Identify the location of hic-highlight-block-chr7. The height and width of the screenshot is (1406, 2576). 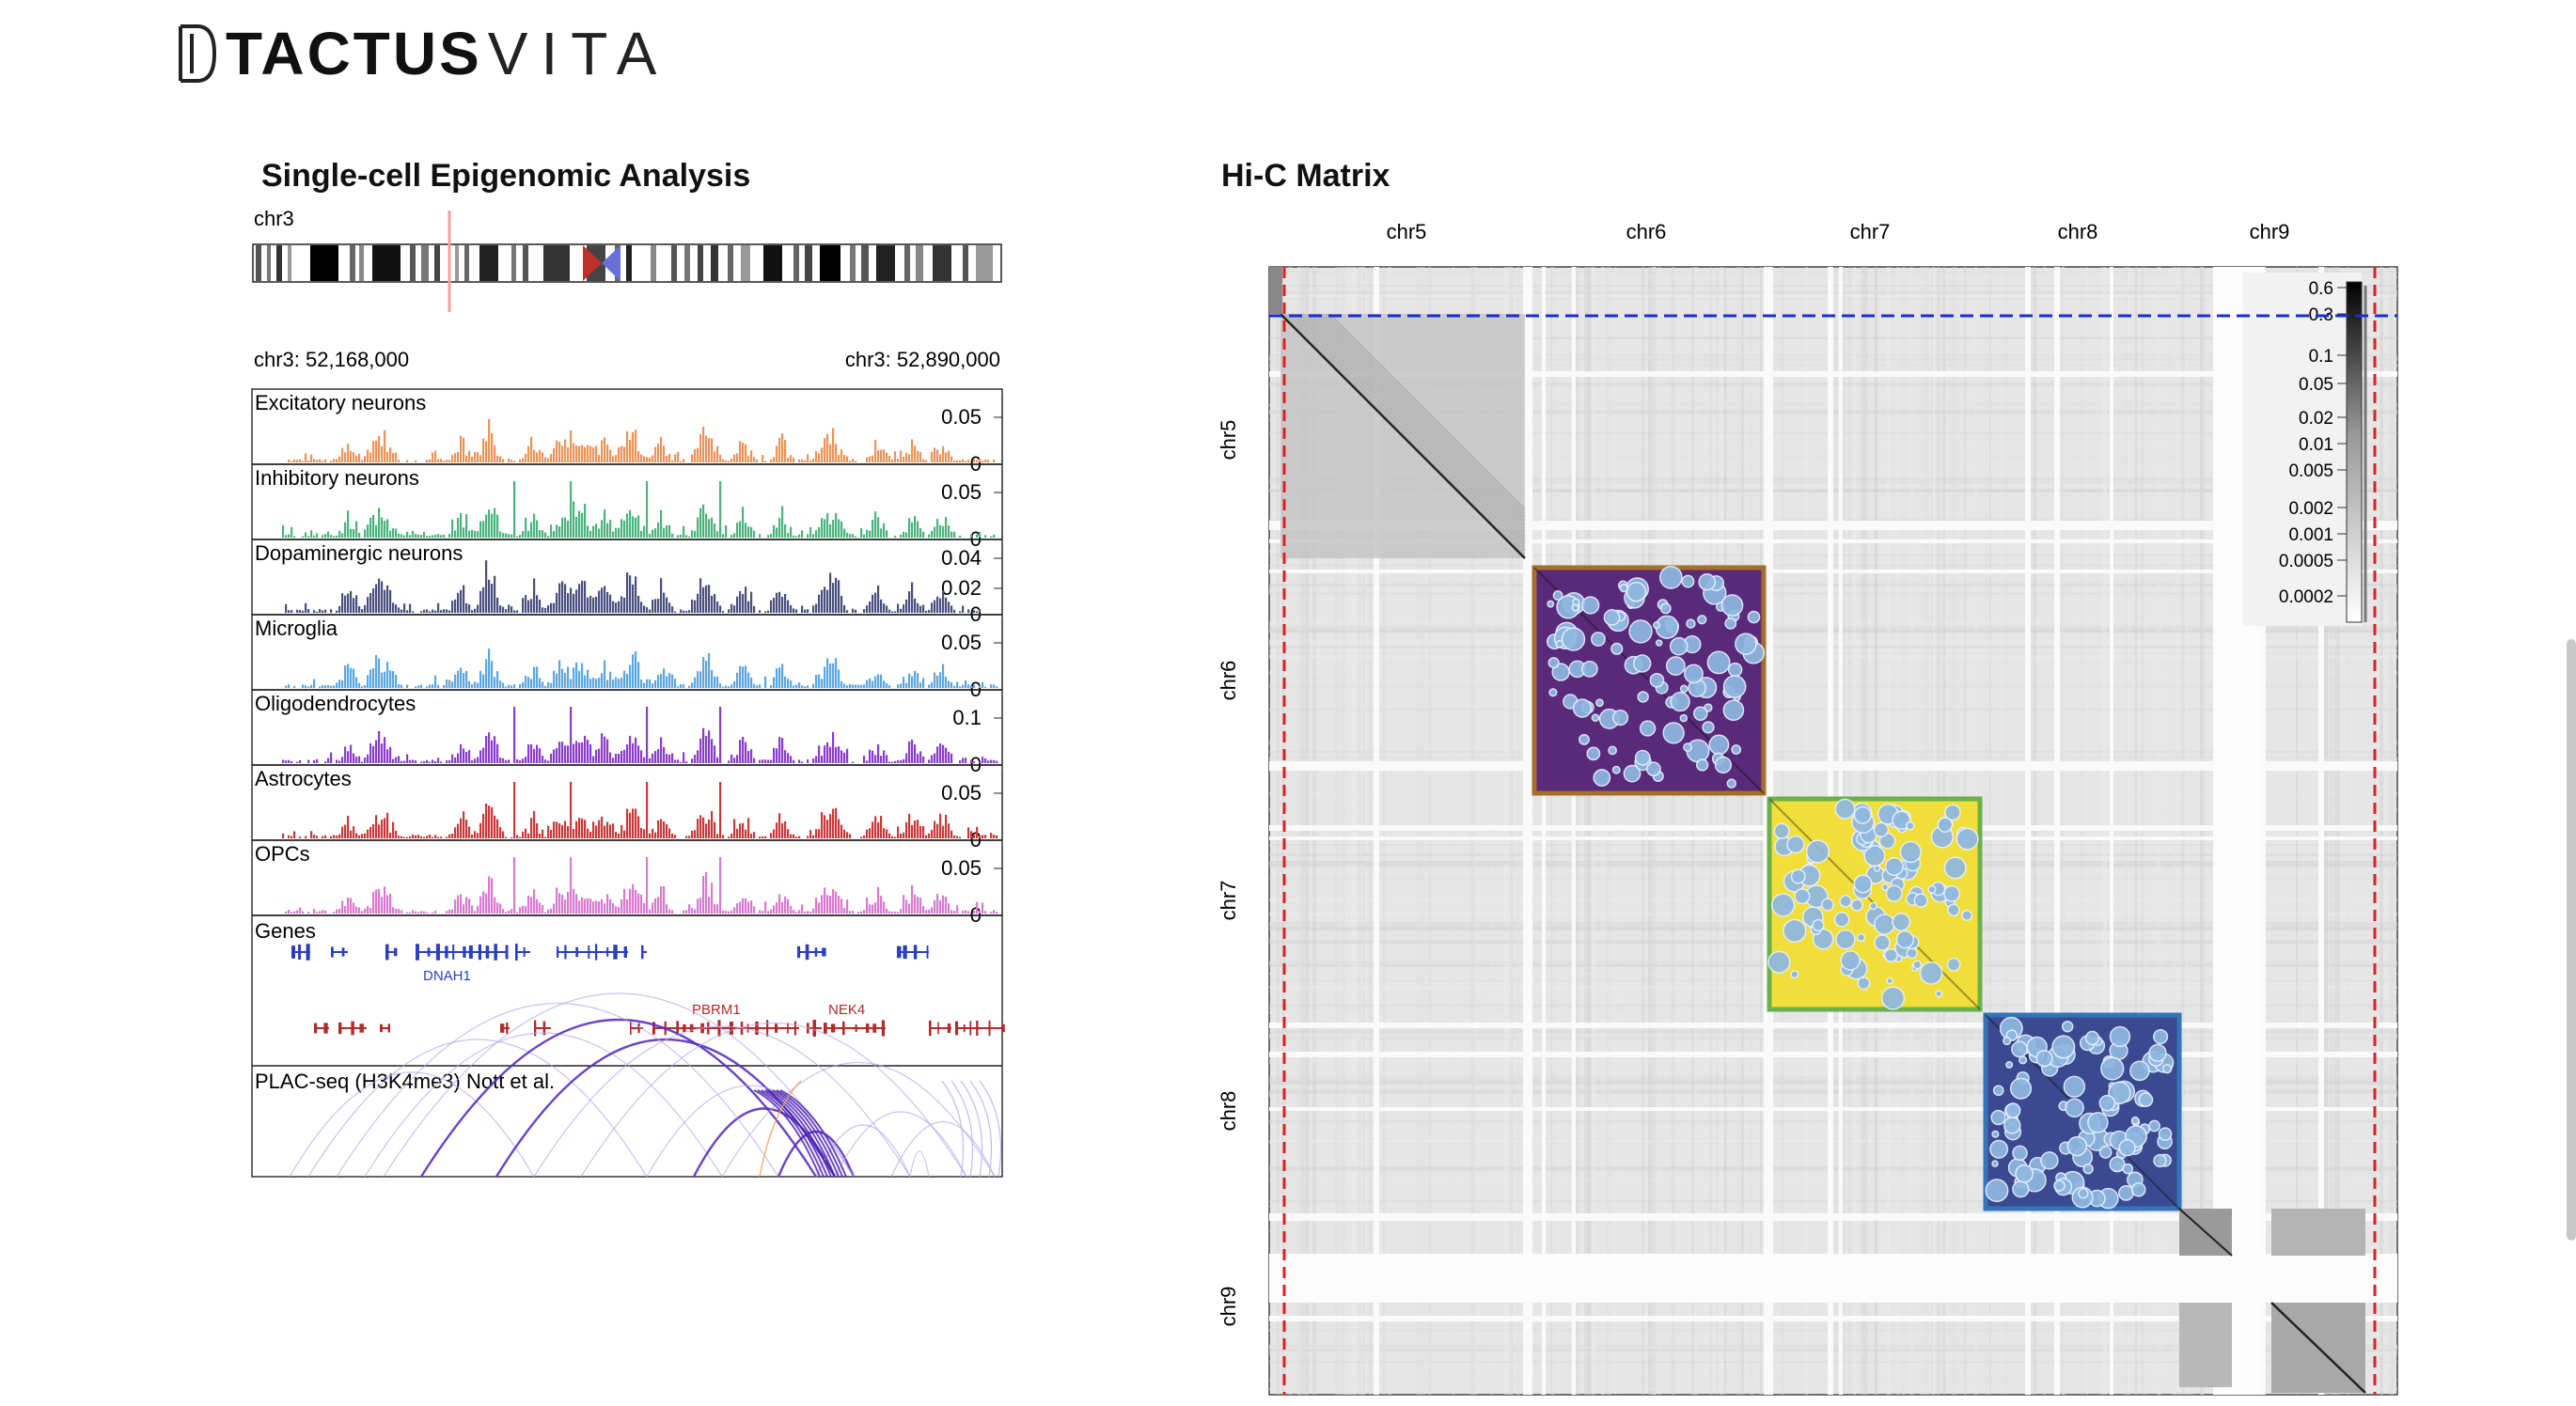
(1875, 904).